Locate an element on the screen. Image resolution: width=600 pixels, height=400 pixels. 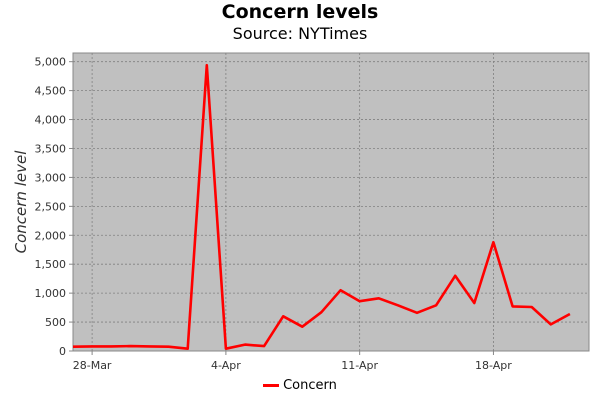
legend: Concern is located at coordinates (300, 385).